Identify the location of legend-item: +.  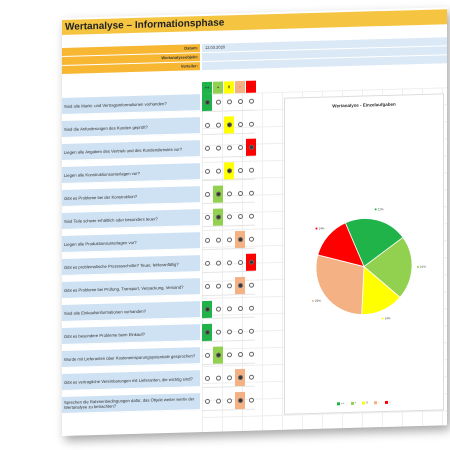
(353, 403).